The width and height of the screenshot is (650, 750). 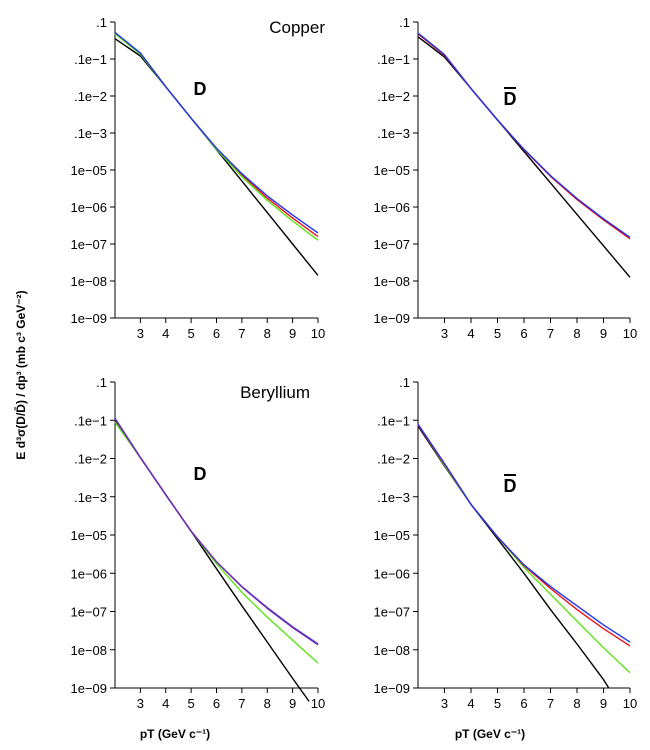 I want to click on series-line-purple, so click(x=216, y=532).